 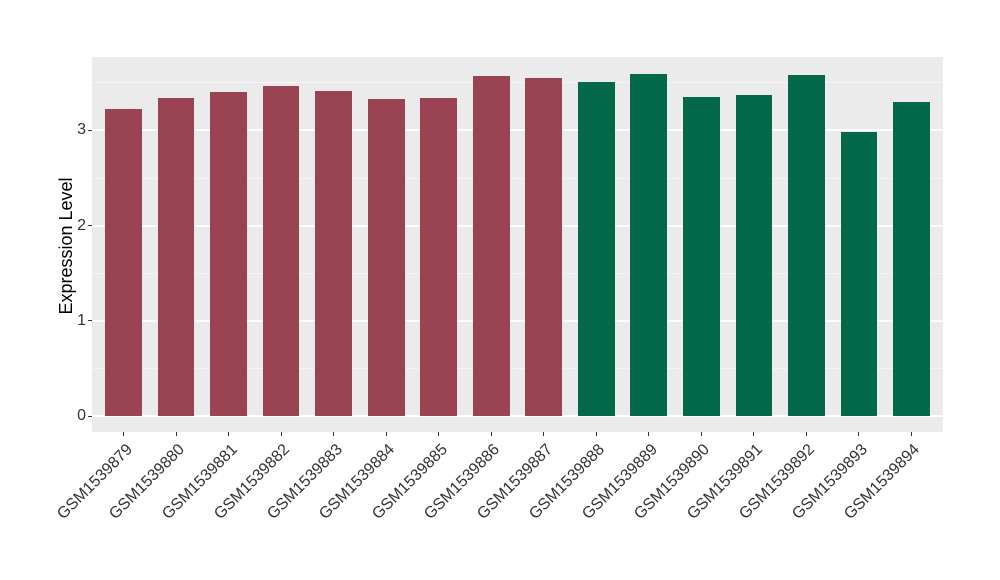 I want to click on y-axis-title: Expression Level, so click(x=66, y=246).